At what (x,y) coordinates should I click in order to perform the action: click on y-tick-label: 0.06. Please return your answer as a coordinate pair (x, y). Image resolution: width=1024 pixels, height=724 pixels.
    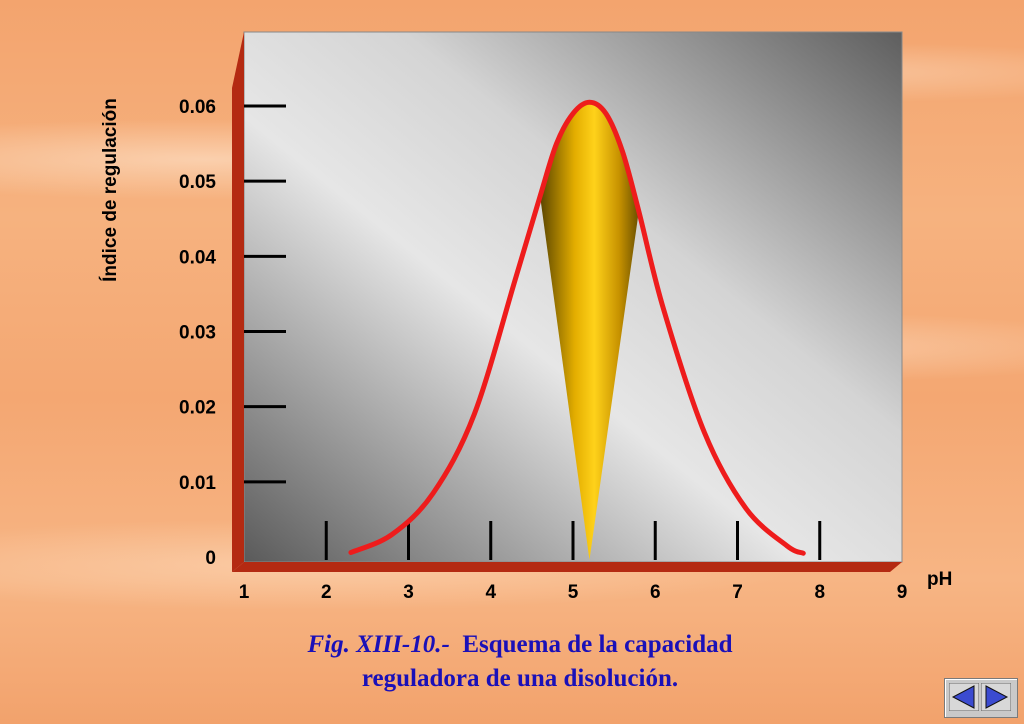
    Looking at the image, I should click on (197, 107).